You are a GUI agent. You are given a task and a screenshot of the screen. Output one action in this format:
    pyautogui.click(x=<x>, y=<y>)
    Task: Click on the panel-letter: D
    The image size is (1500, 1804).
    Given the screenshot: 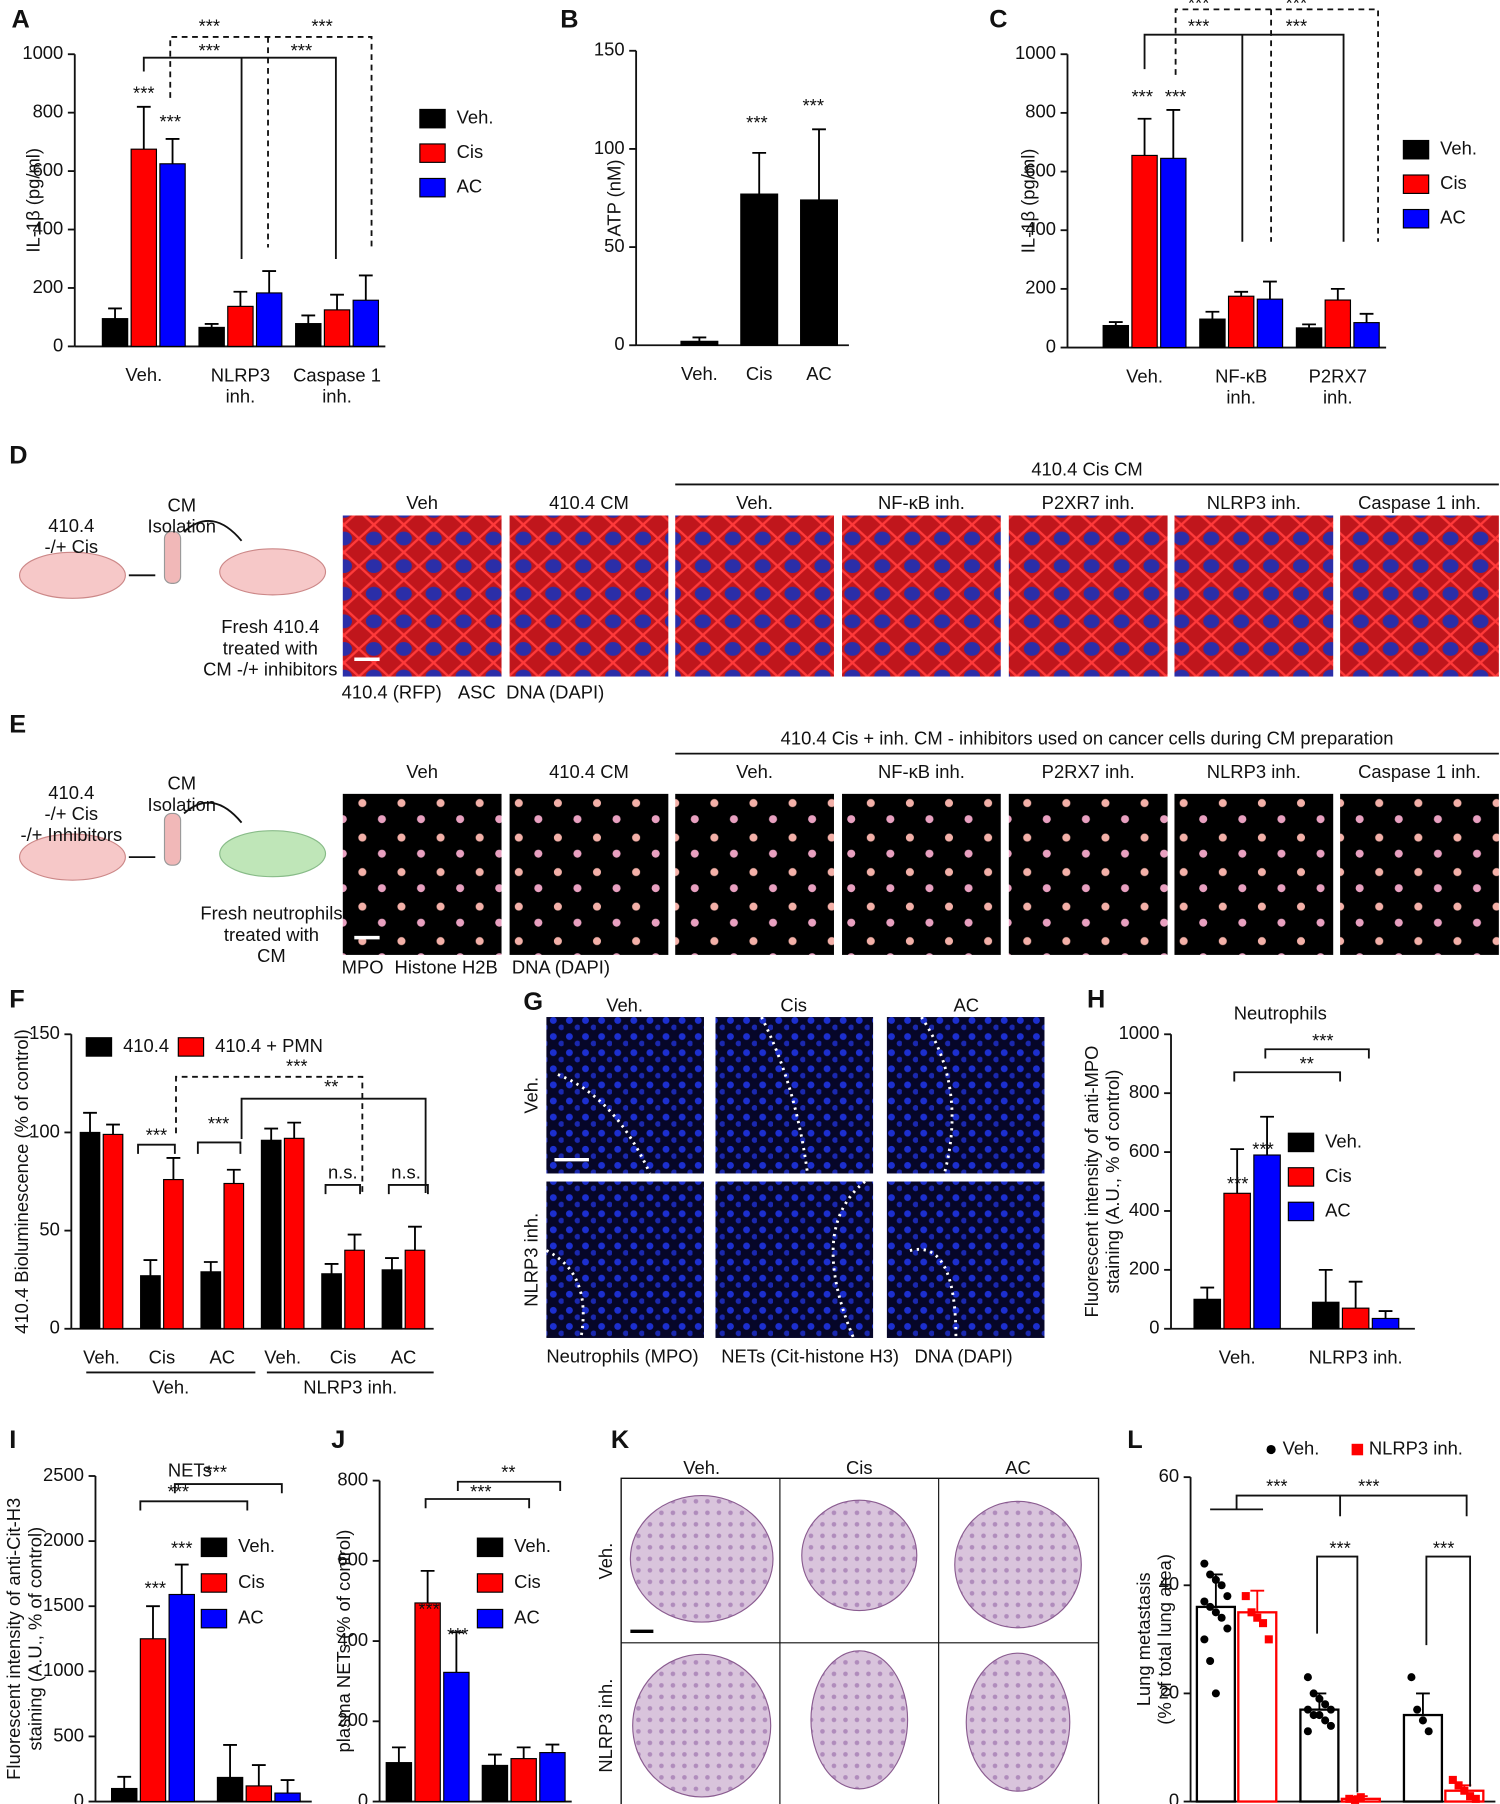 What is the action you would take?
    pyautogui.click(x=18, y=456)
    